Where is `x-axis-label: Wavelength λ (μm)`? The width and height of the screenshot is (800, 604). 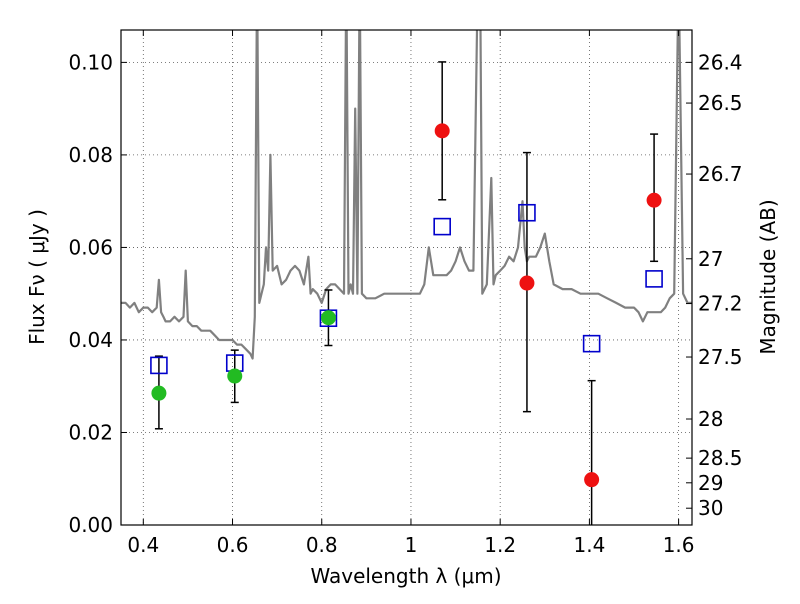 x-axis-label: Wavelength λ (μm) is located at coordinates (405, 576).